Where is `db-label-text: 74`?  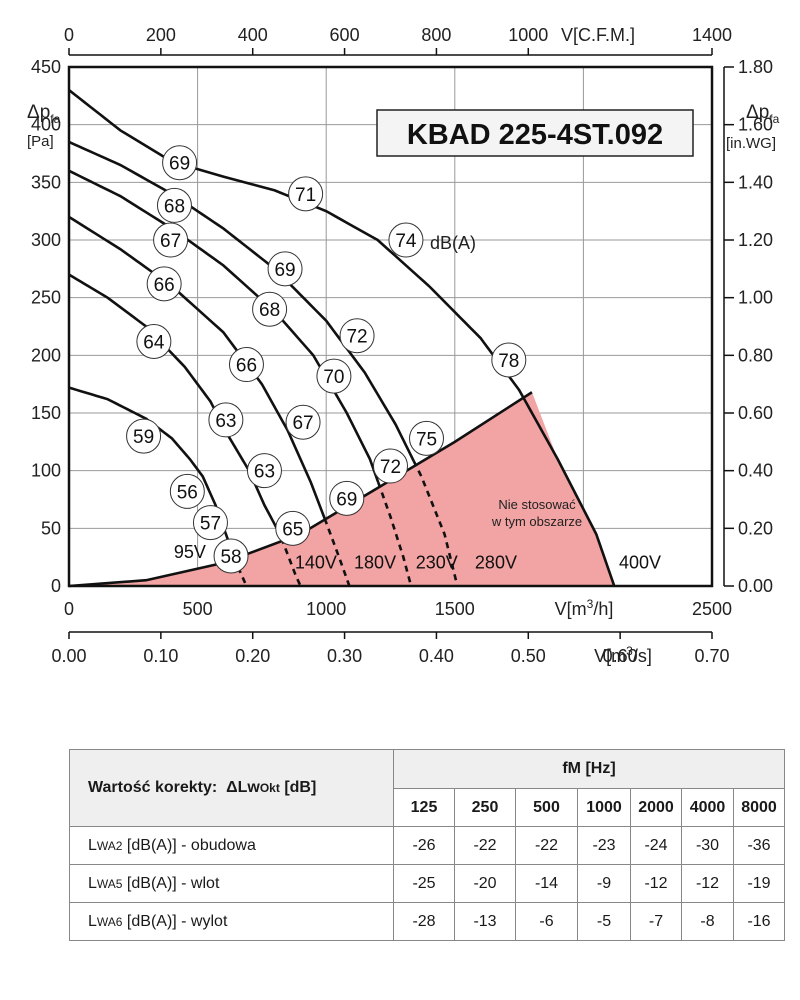 db-label-text: 74 is located at coordinates (406, 241).